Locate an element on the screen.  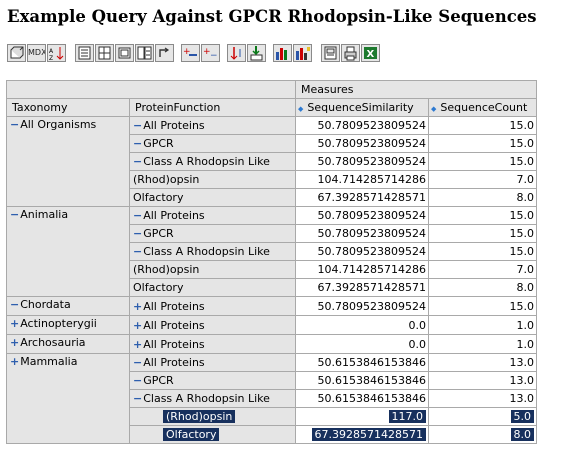
sequence-count-cell-value: 1.0 is located at coordinates (526, 344).